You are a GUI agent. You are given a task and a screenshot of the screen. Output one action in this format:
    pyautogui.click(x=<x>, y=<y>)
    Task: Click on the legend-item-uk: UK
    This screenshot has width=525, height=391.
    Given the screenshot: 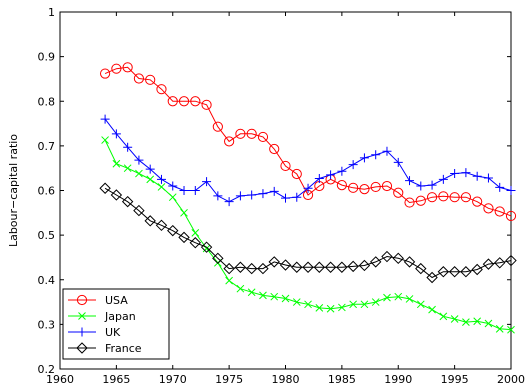 What is the action you would take?
    pyautogui.click(x=94, y=332)
    